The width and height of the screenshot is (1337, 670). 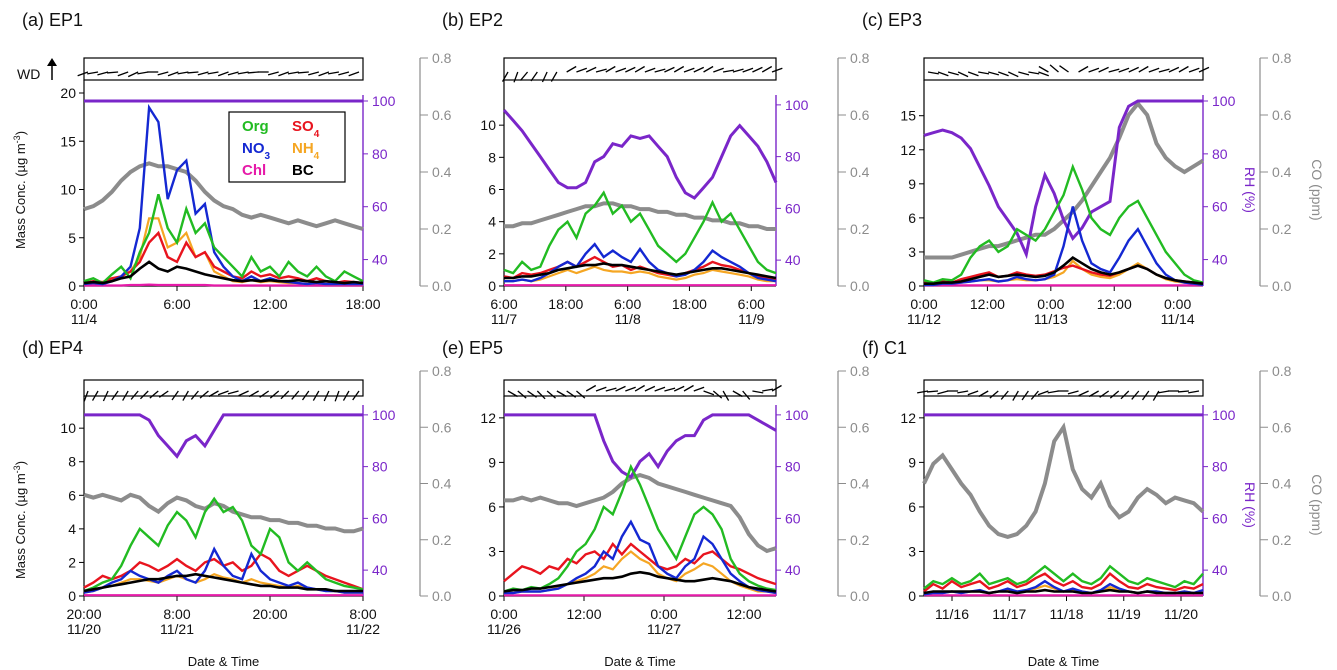 What do you see at coordinates (362, 304) in the screenshot?
I see `x-tick-label: 18:00` at bounding box center [362, 304].